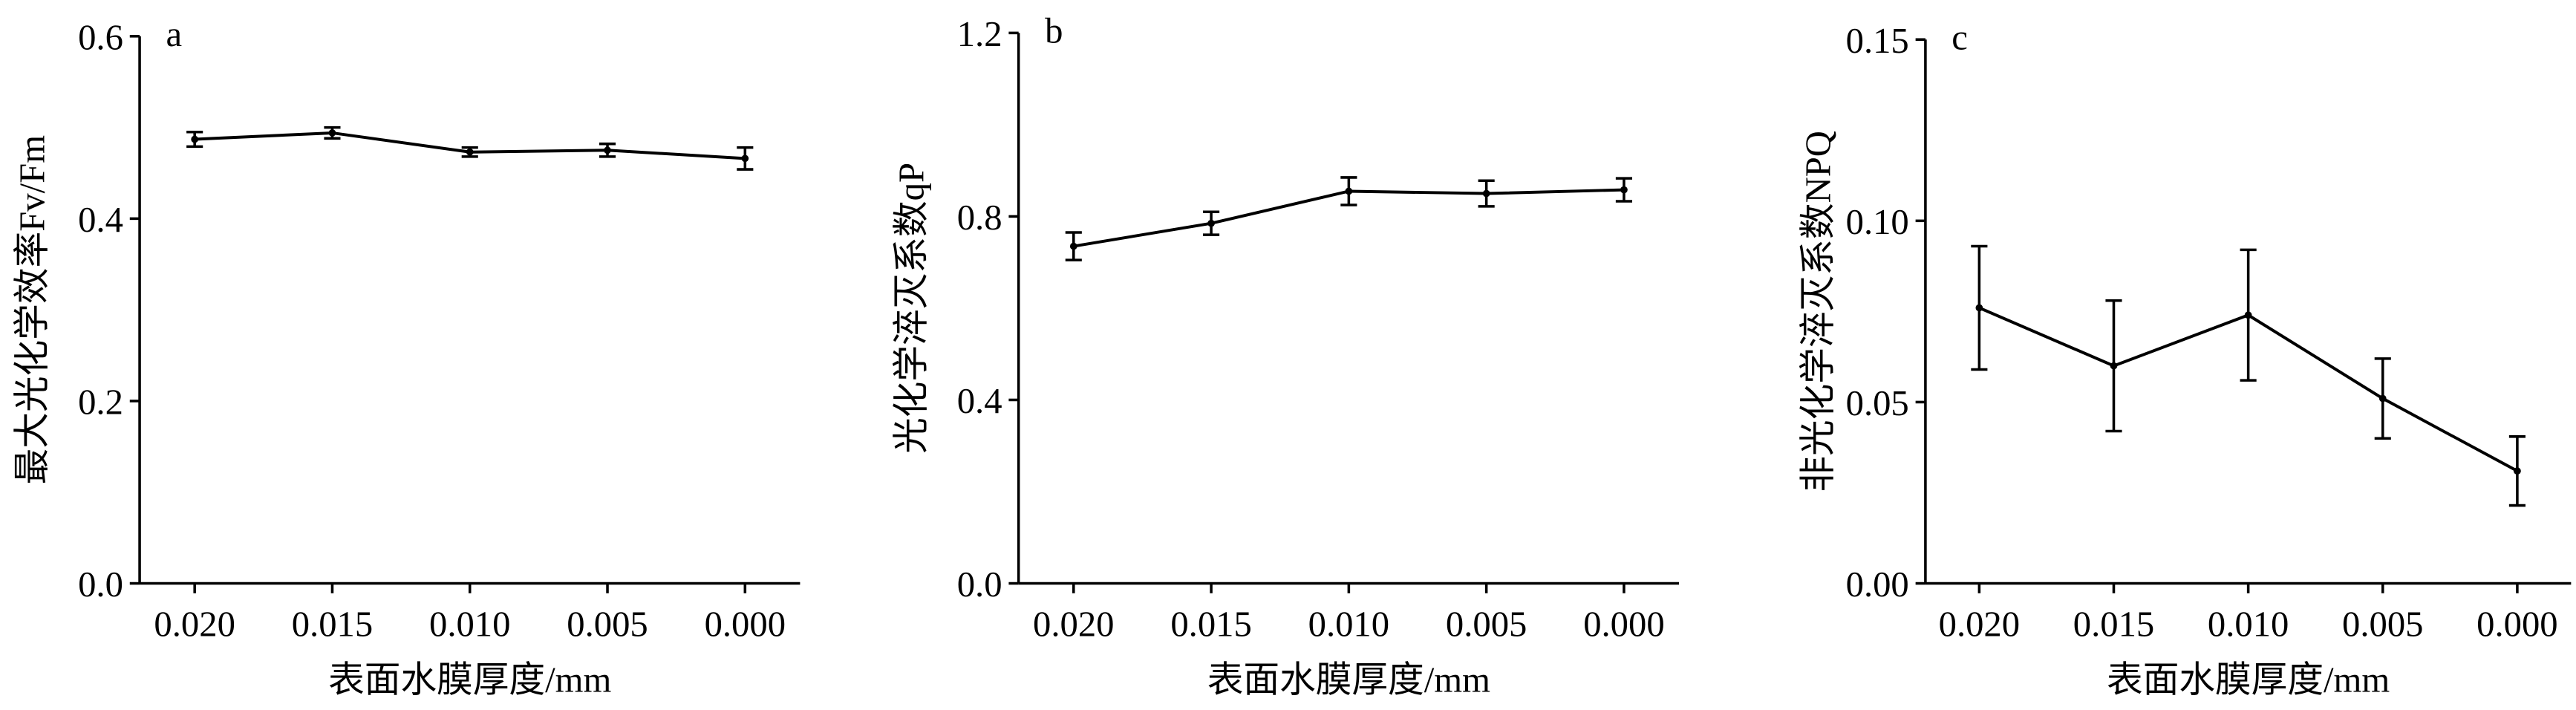 The image size is (2576, 710). I want to click on panel-label: a, so click(174, 34).